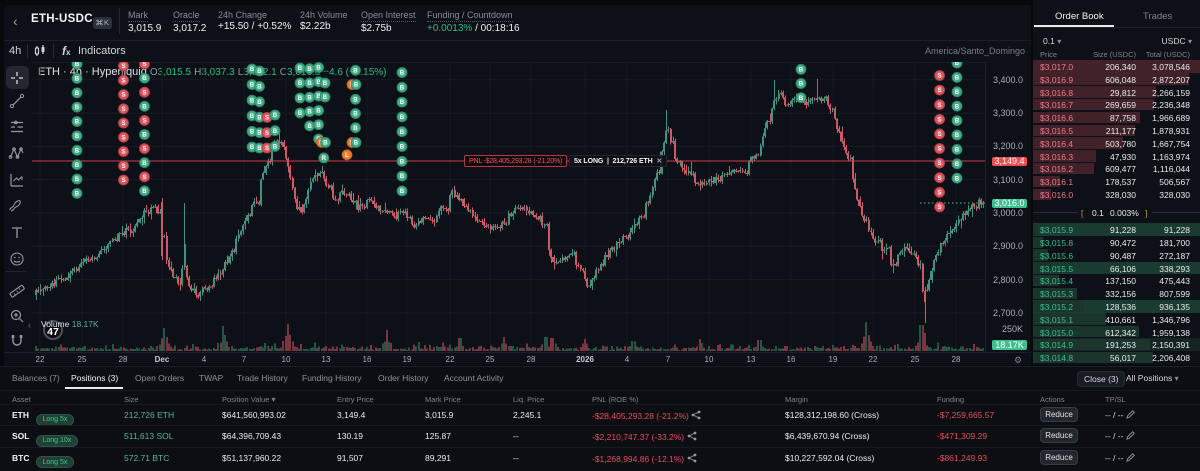 Image resolution: width=1200 pixels, height=471 pixels. I want to click on svg-text: R, so click(324, 158).